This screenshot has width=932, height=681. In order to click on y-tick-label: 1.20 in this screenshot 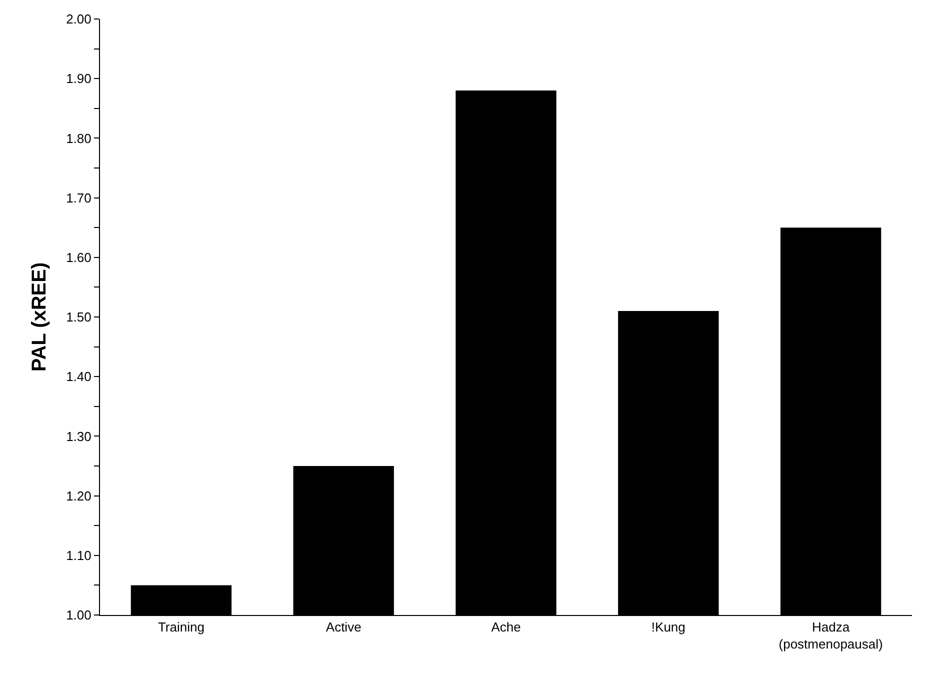, I will do `click(79, 496)`.